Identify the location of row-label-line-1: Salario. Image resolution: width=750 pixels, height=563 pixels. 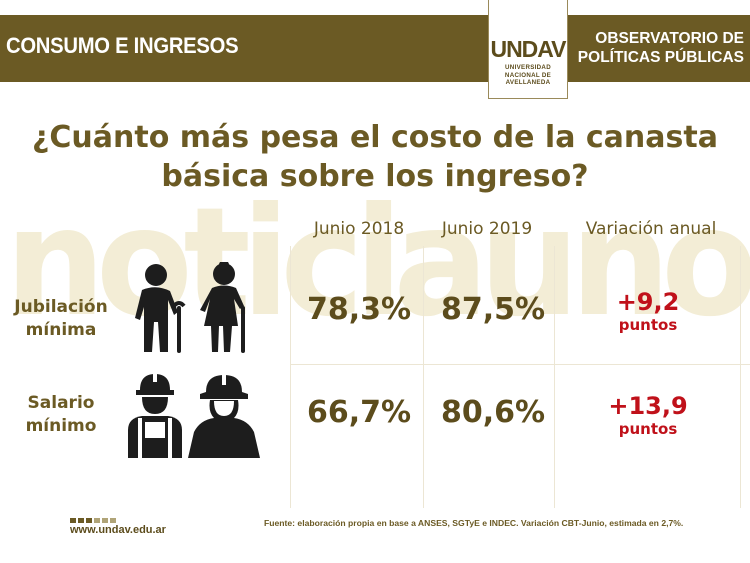
(61, 403).